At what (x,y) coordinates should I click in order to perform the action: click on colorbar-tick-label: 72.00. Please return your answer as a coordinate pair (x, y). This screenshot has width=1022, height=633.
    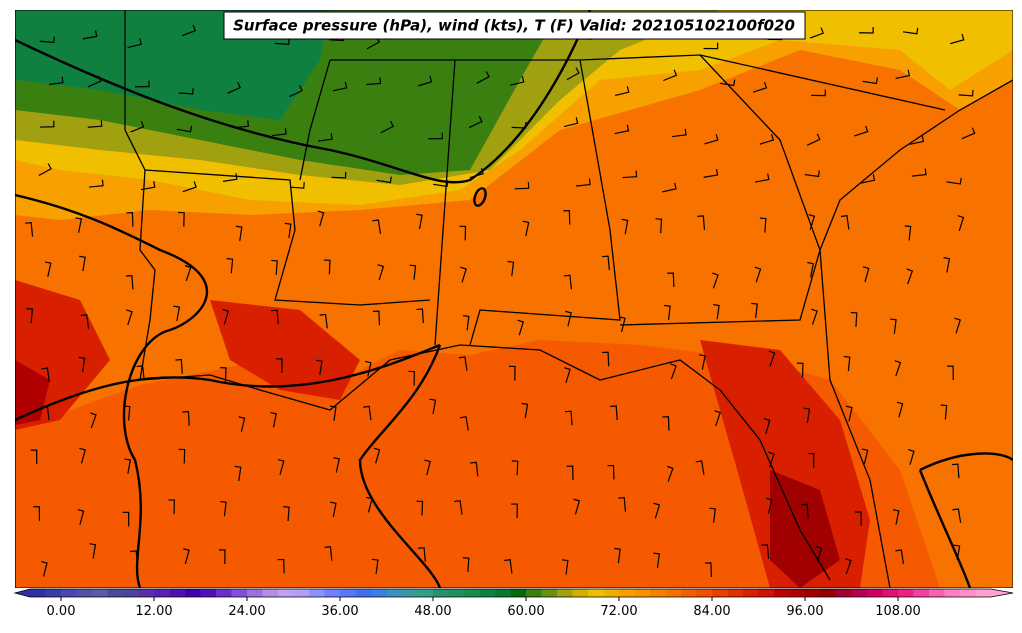
    Looking at the image, I should click on (618, 611).